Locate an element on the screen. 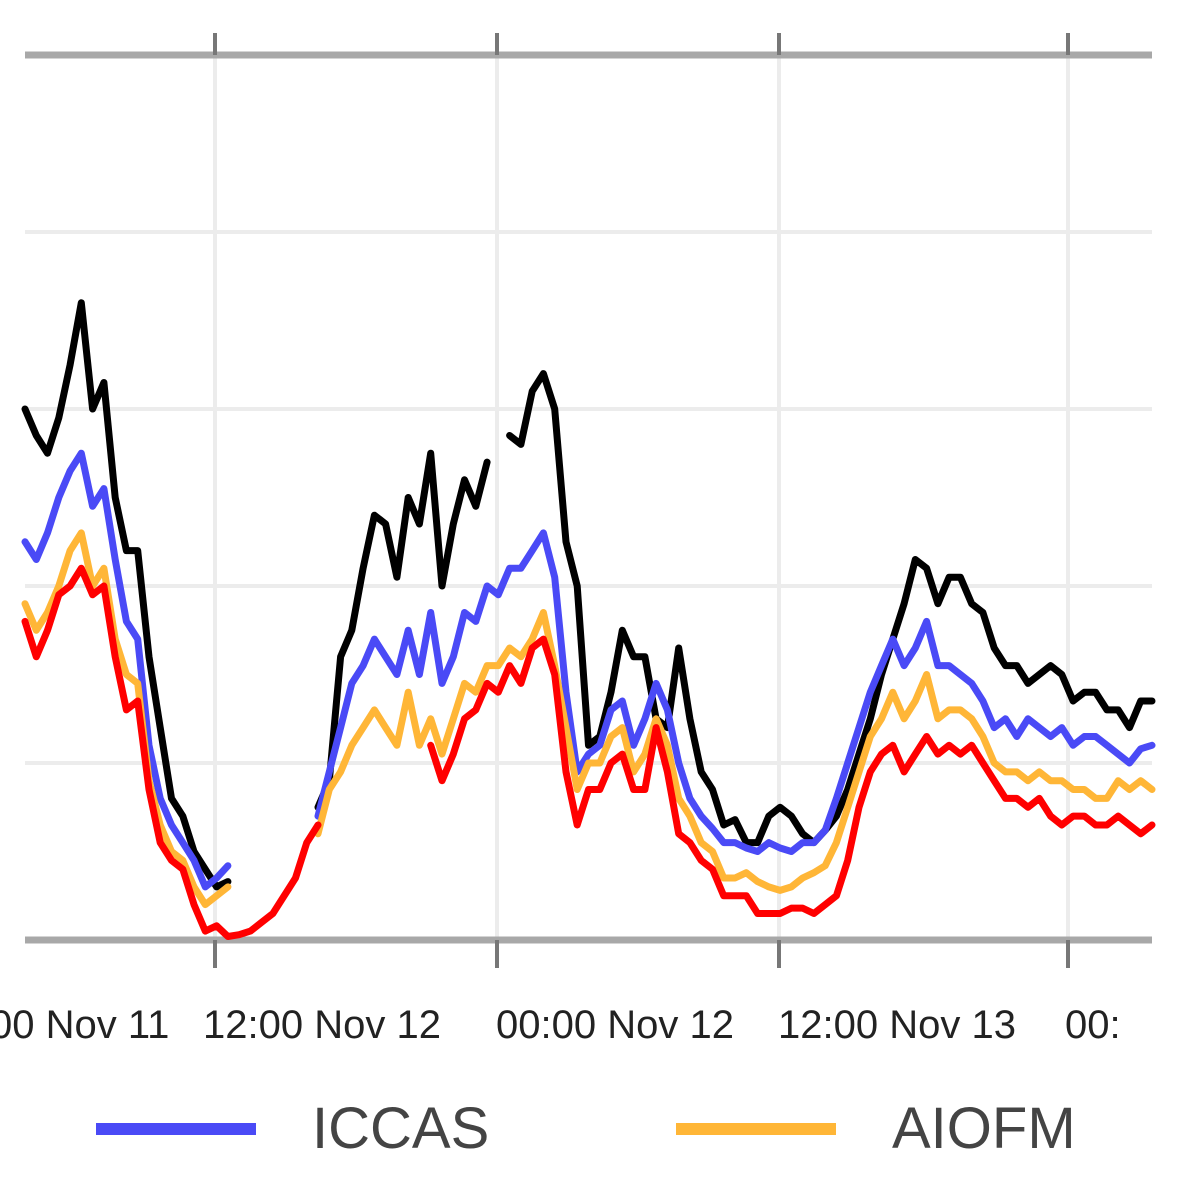  legend-label-aiofm: AIOFM is located at coordinates (984, 1128).